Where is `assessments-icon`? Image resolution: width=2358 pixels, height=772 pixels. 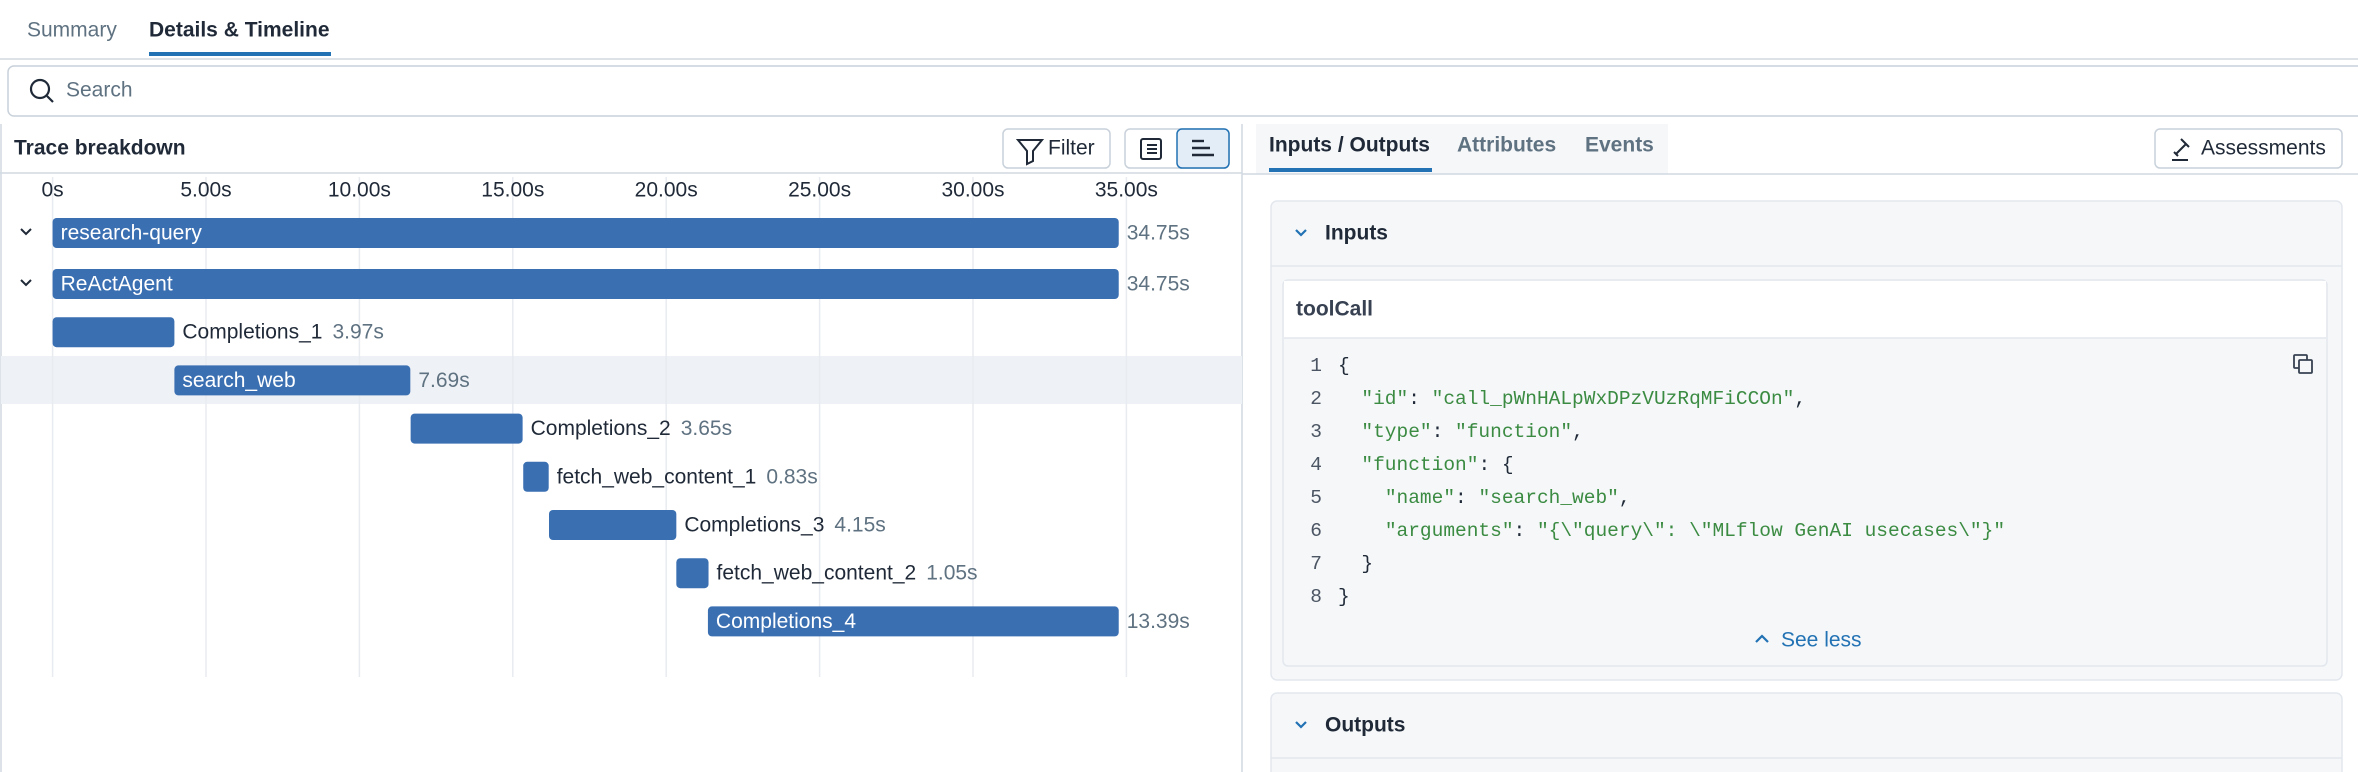
assessments-icon is located at coordinates (2181, 149).